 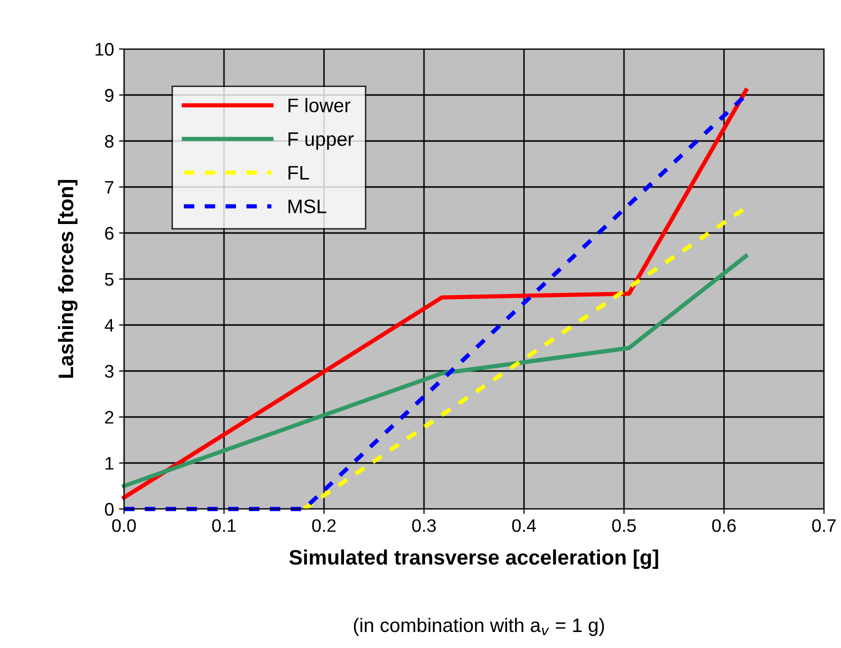 I want to click on x-tick-label: 0.0, so click(x=124, y=525).